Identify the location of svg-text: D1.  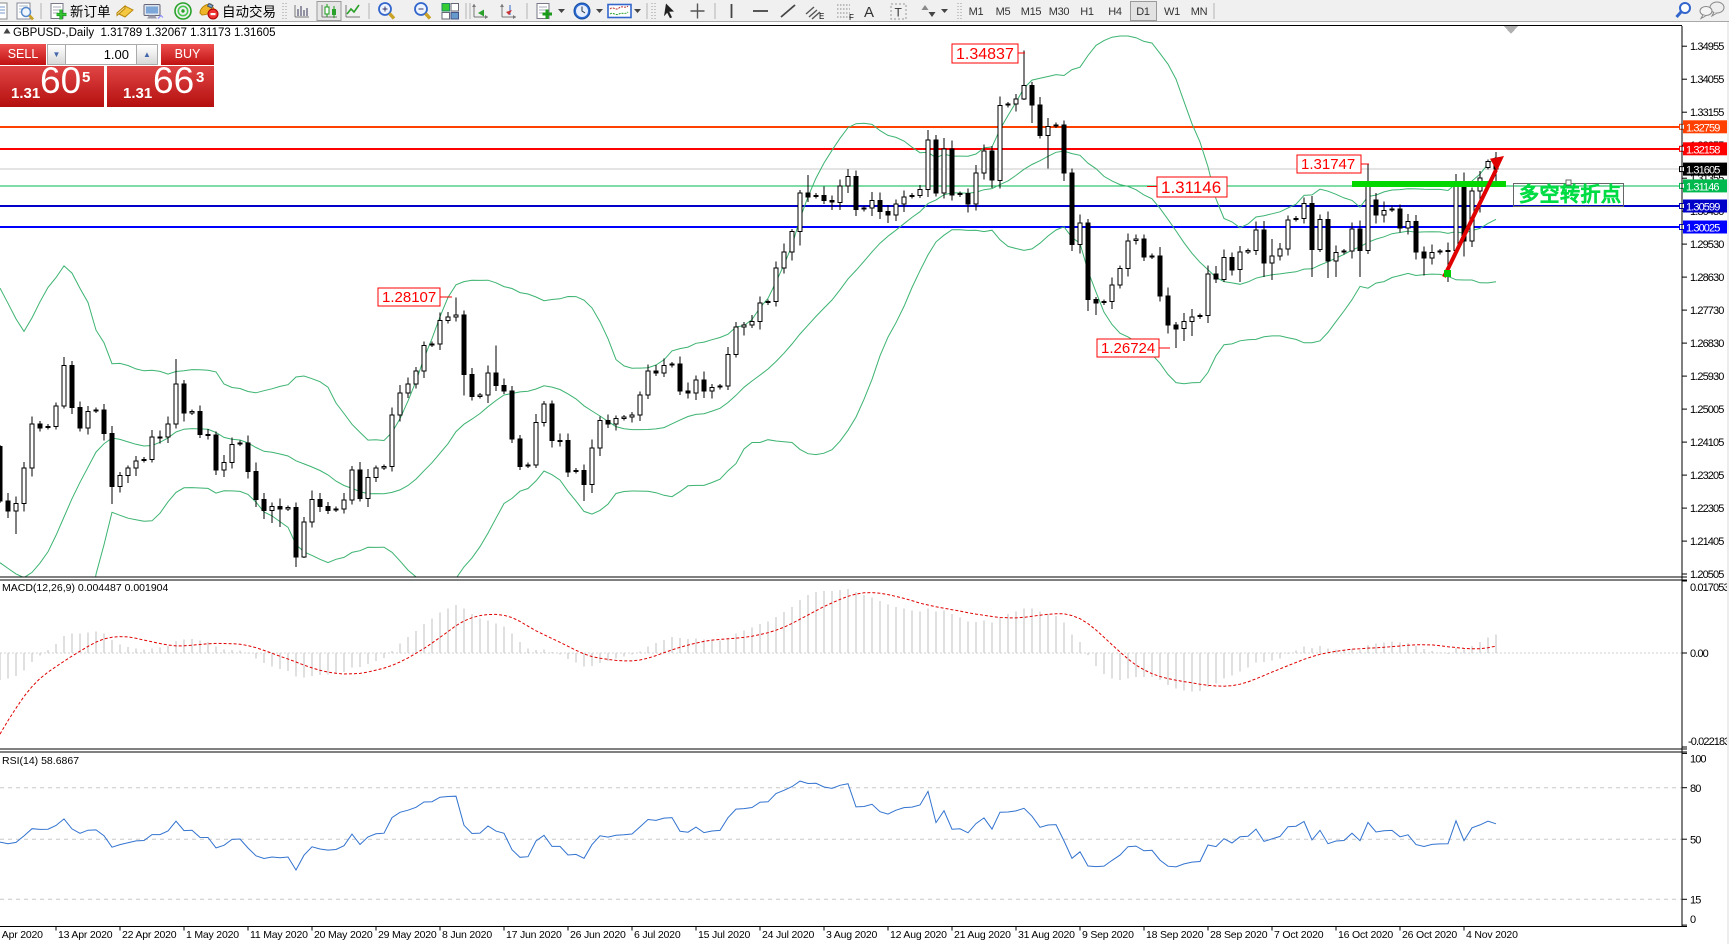
(1143, 12).